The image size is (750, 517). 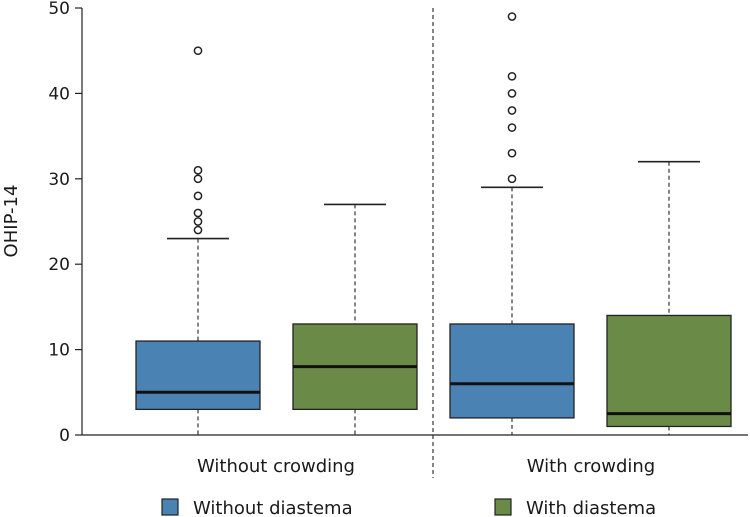 I want to click on y-tick-label: 0, so click(x=64, y=436).